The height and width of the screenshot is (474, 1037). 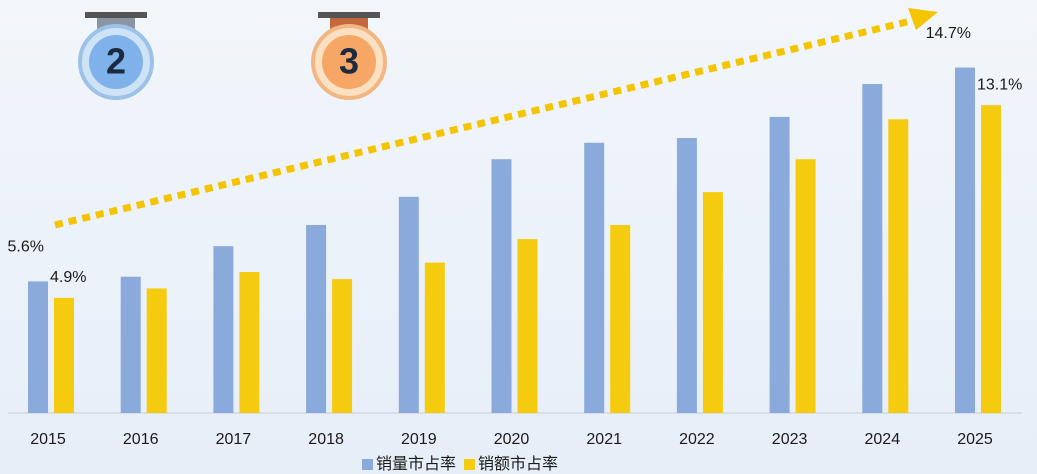 I want to click on x-tick-label: 2021, so click(x=604, y=439).